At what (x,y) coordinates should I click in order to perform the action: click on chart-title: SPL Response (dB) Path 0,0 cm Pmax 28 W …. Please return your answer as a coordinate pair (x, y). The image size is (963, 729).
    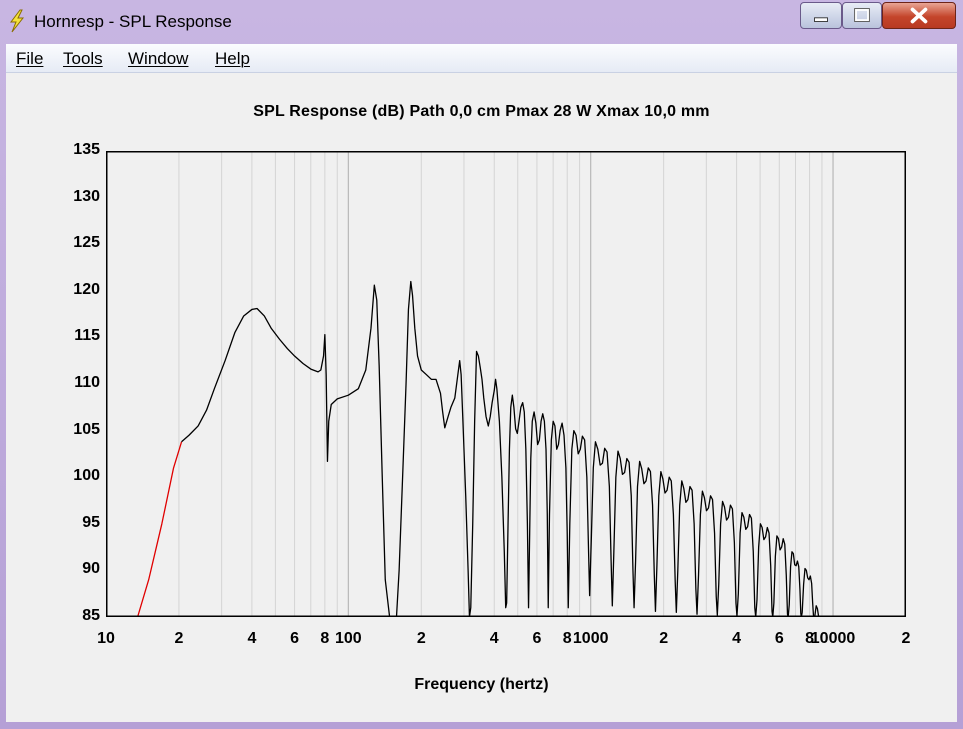
    Looking at the image, I should click on (481, 111).